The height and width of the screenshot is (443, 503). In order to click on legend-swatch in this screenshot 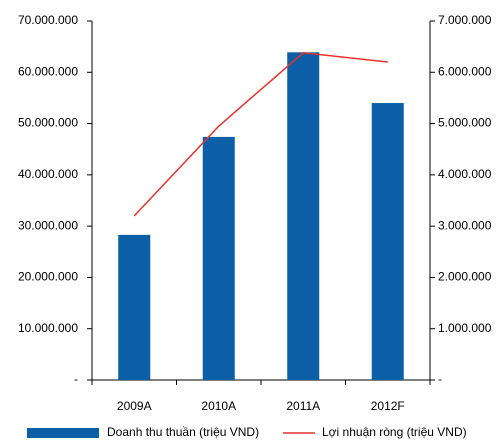, I will do `click(63, 433)`.